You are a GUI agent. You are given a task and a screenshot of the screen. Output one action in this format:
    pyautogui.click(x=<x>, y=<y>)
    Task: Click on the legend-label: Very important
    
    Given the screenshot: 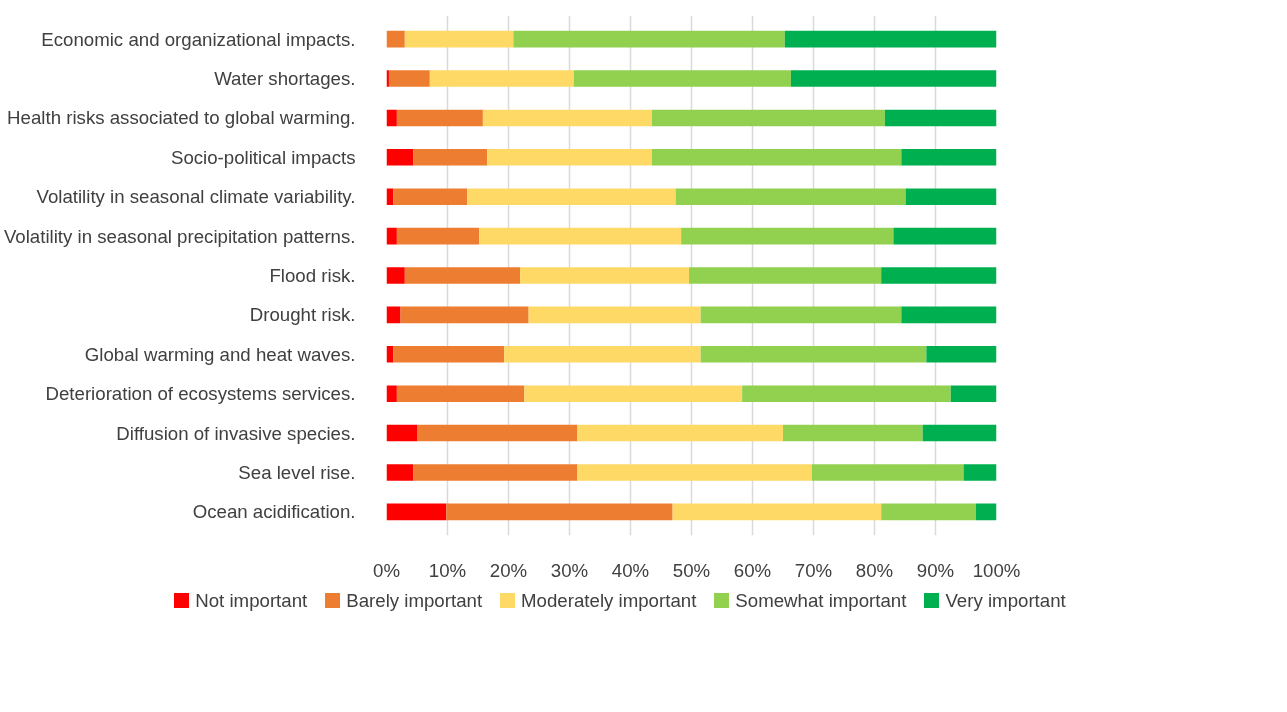 What is the action you would take?
    pyautogui.click(x=1005, y=600)
    